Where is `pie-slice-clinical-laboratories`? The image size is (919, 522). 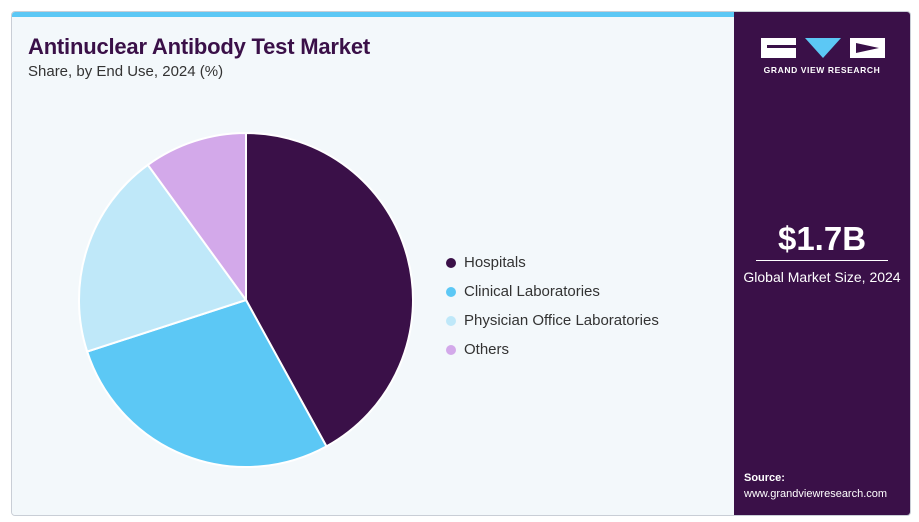
pie-slice-clinical-laboratories is located at coordinates (206, 383).